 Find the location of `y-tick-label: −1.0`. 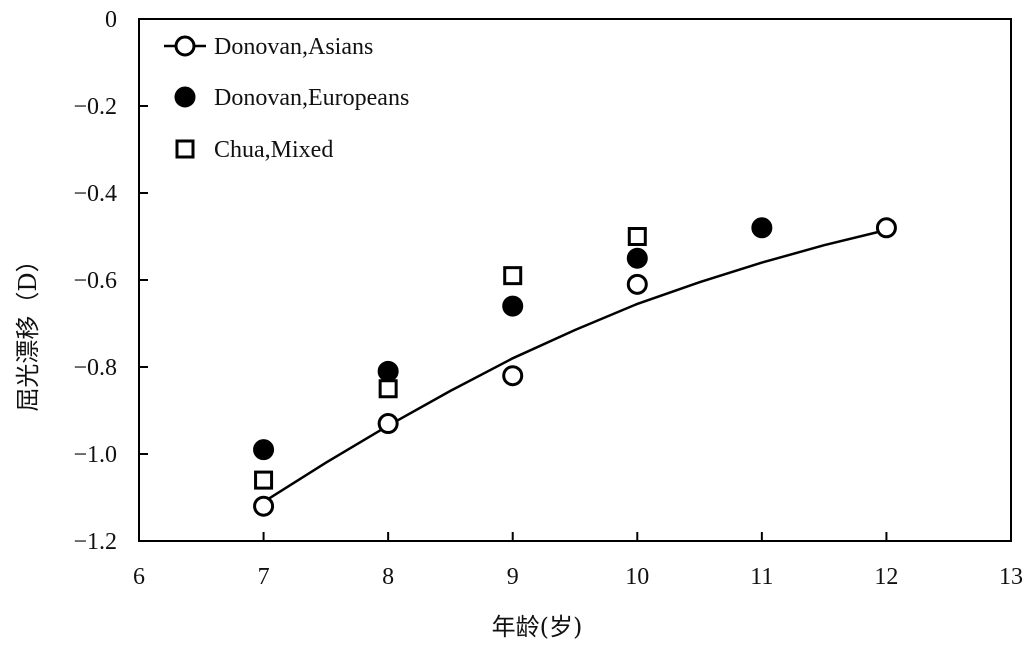

y-tick-label: −1.0 is located at coordinates (95, 455).